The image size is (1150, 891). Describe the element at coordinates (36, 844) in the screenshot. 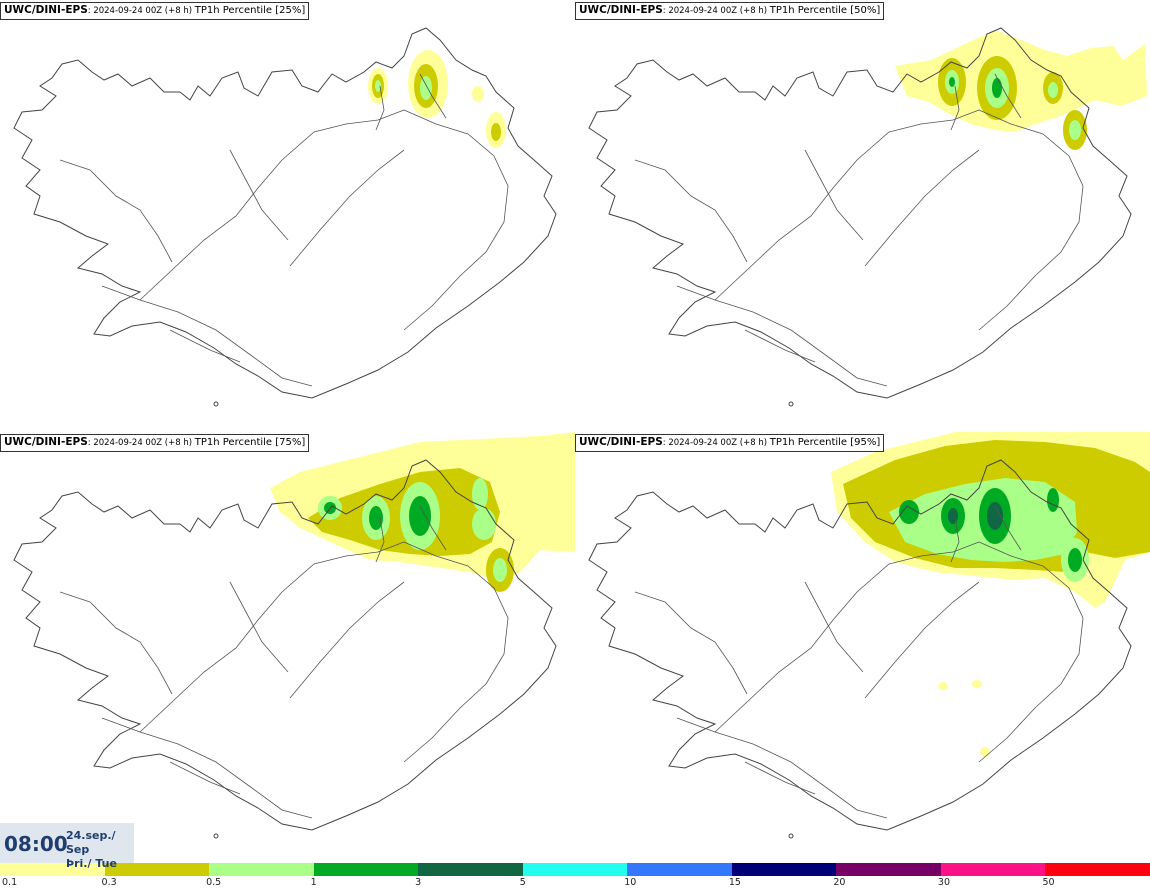

I see `valid-time: 08:00` at that location.